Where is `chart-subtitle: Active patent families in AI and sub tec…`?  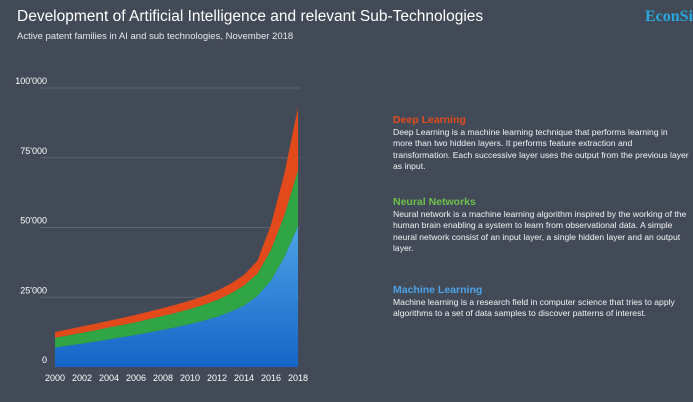 chart-subtitle: Active patent families in AI and sub tec… is located at coordinates (155, 36).